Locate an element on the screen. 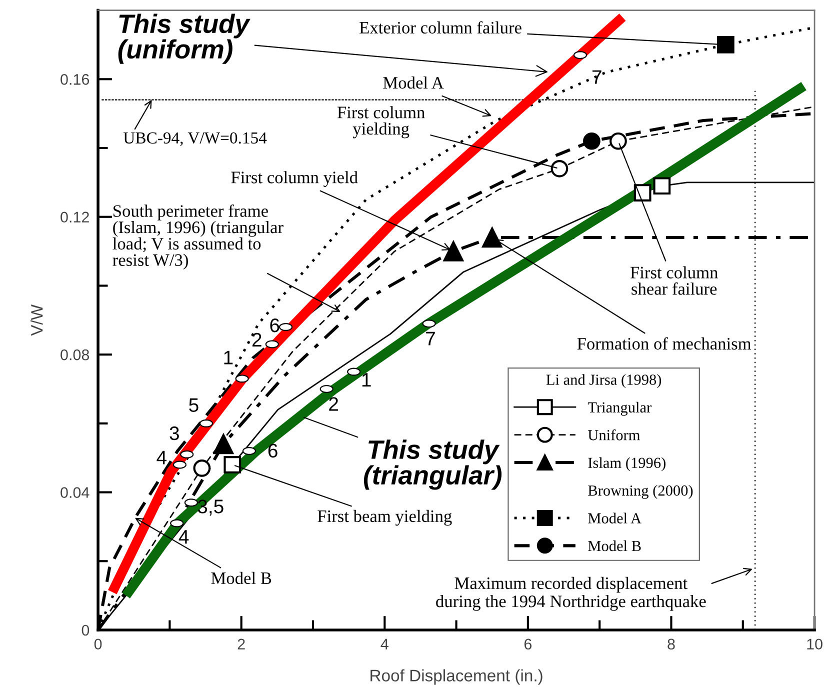 The image size is (838, 687). annotation: Browning (2000) is located at coordinates (640, 491).